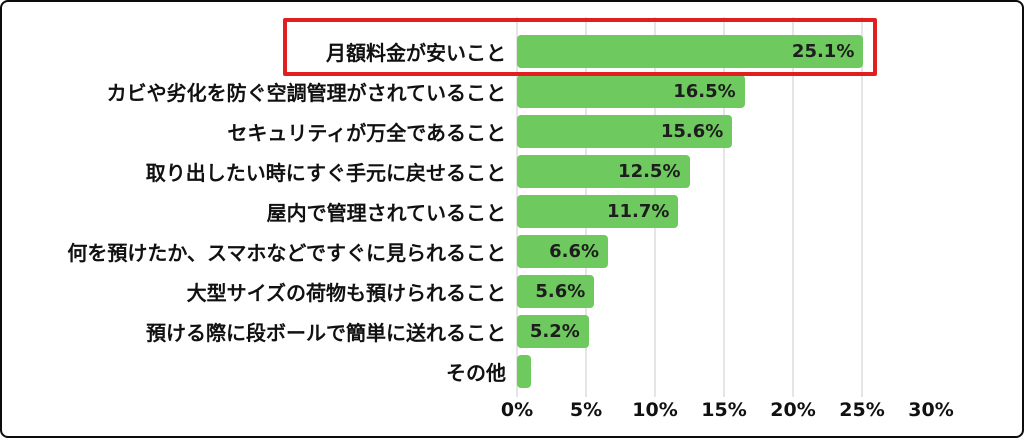 The height and width of the screenshot is (438, 1024). Describe the element at coordinates (724, 410) in the screenshot. I see `axis-tick-label: 15%` at that location.